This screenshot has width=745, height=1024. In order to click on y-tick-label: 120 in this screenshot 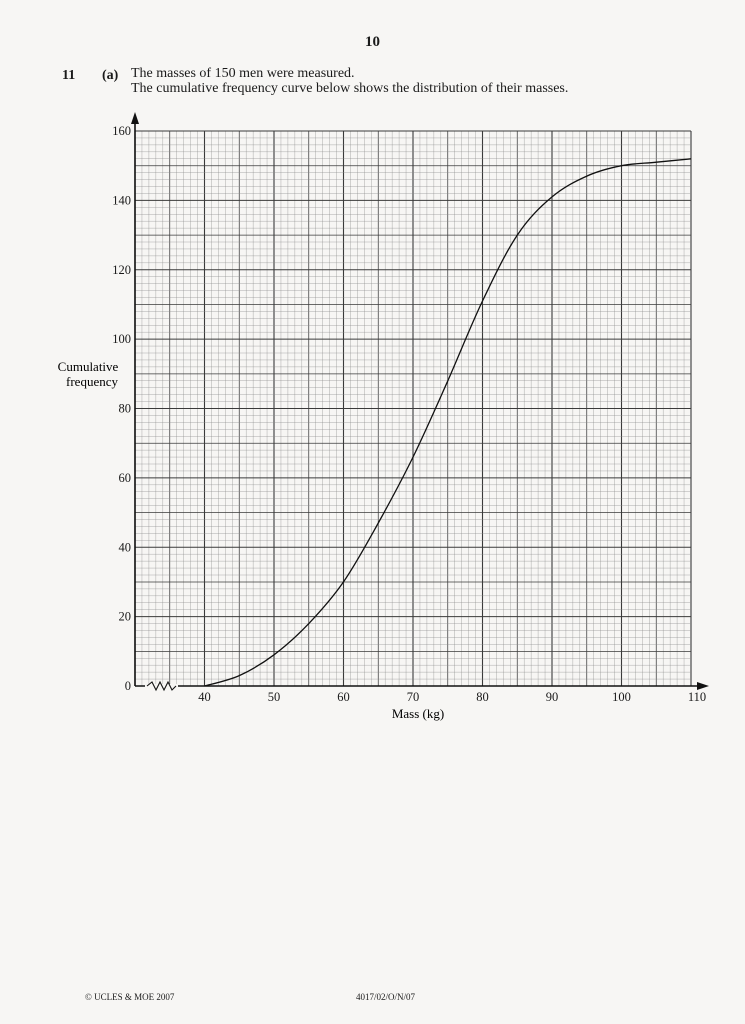, I will do `click(121, 270)`.